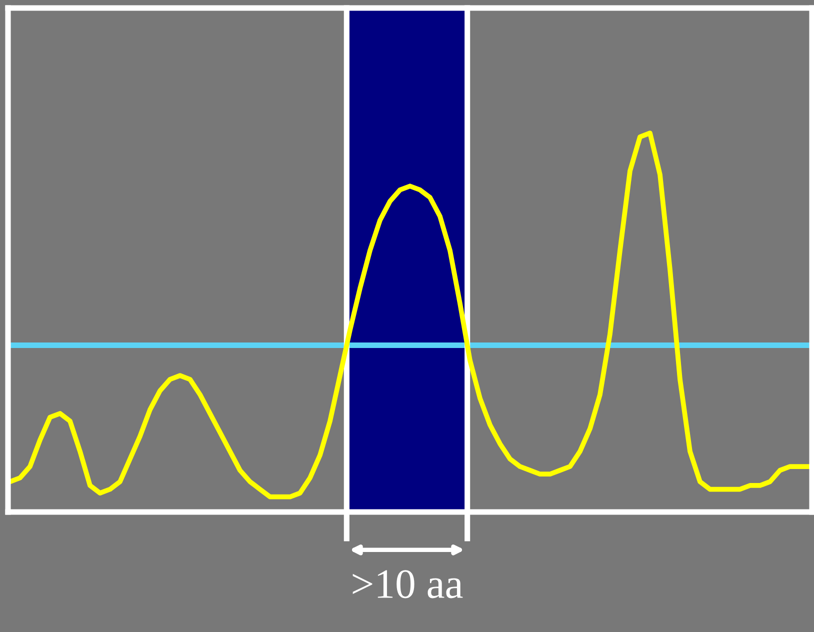 This screenshot has width=814, height=632. Describe the element at coordinates (407, 584) in the screenshot. I see `text: >10 aa` at that location.